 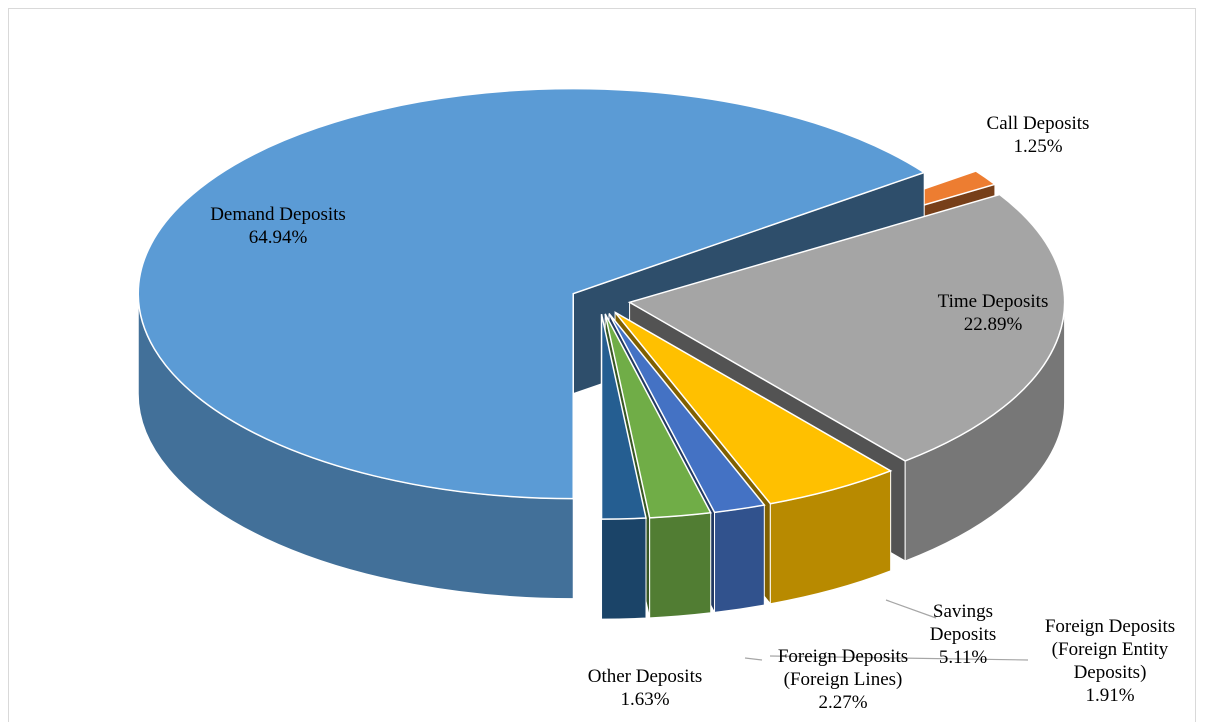 What do you see at coordinates (1038, 146) in the screenshot?
I see `label-value: 1.25%` at bounding box center [1038, 146].